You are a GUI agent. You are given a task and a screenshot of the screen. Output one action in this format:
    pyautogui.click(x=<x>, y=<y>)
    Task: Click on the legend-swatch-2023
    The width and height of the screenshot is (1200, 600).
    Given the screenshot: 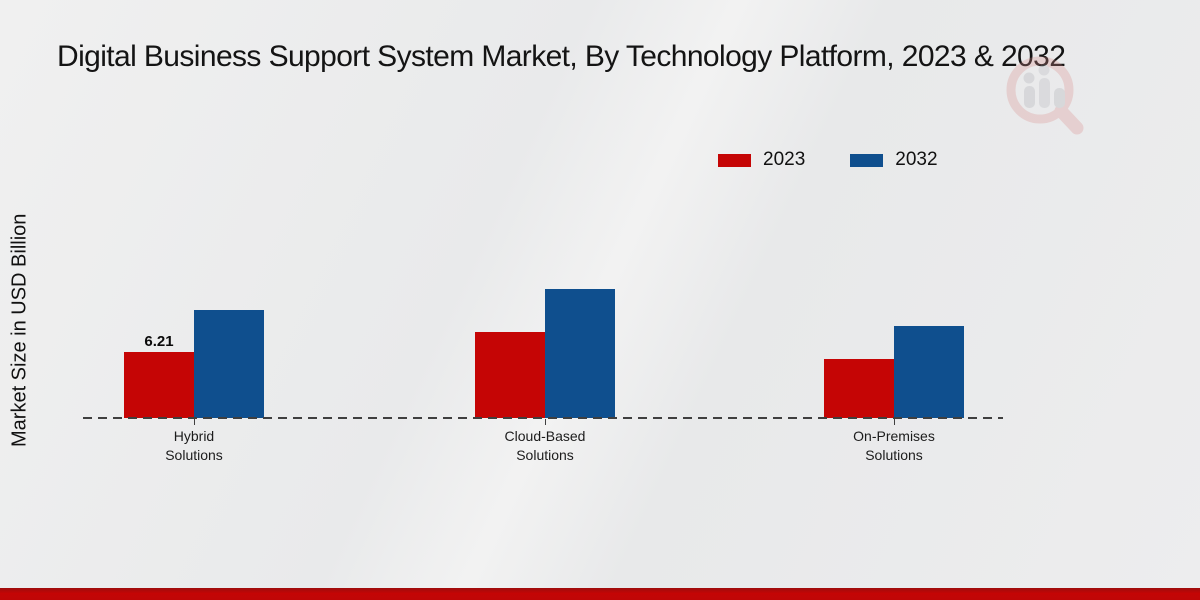 What is the action you would take?
    pyautogui.click(x=734, y=160)
    